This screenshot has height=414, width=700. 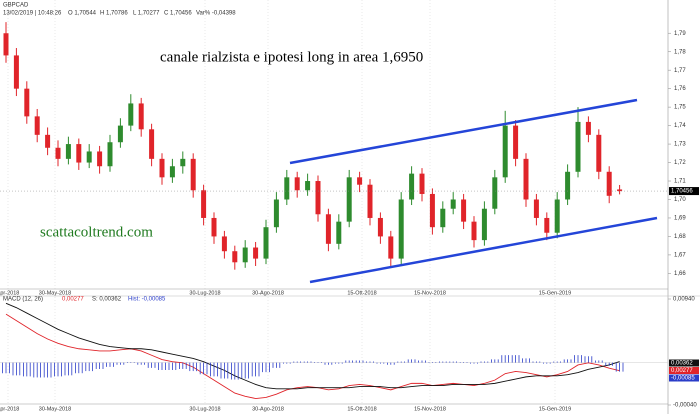 I want to click on y-tick-label: 1,79, so click(x=680, y=34).